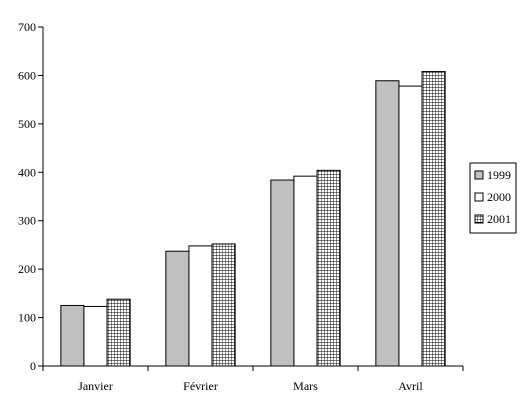  Describe the element at coordinates (27, 75) in the screenshot. I see `y-tick-label: 600` at that location.